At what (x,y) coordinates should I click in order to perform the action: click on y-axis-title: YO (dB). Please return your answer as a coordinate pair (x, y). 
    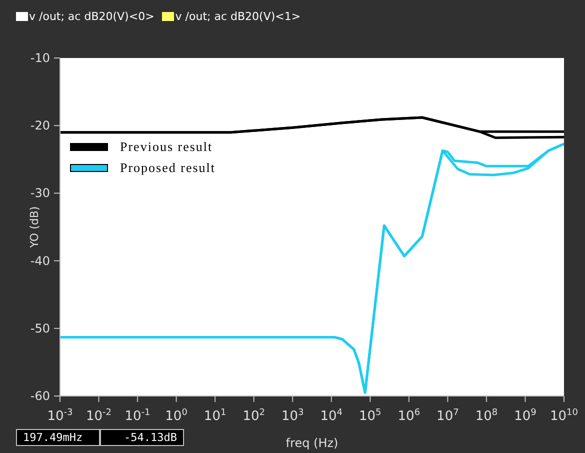
    Looking at the image, I should click on (34, 227).